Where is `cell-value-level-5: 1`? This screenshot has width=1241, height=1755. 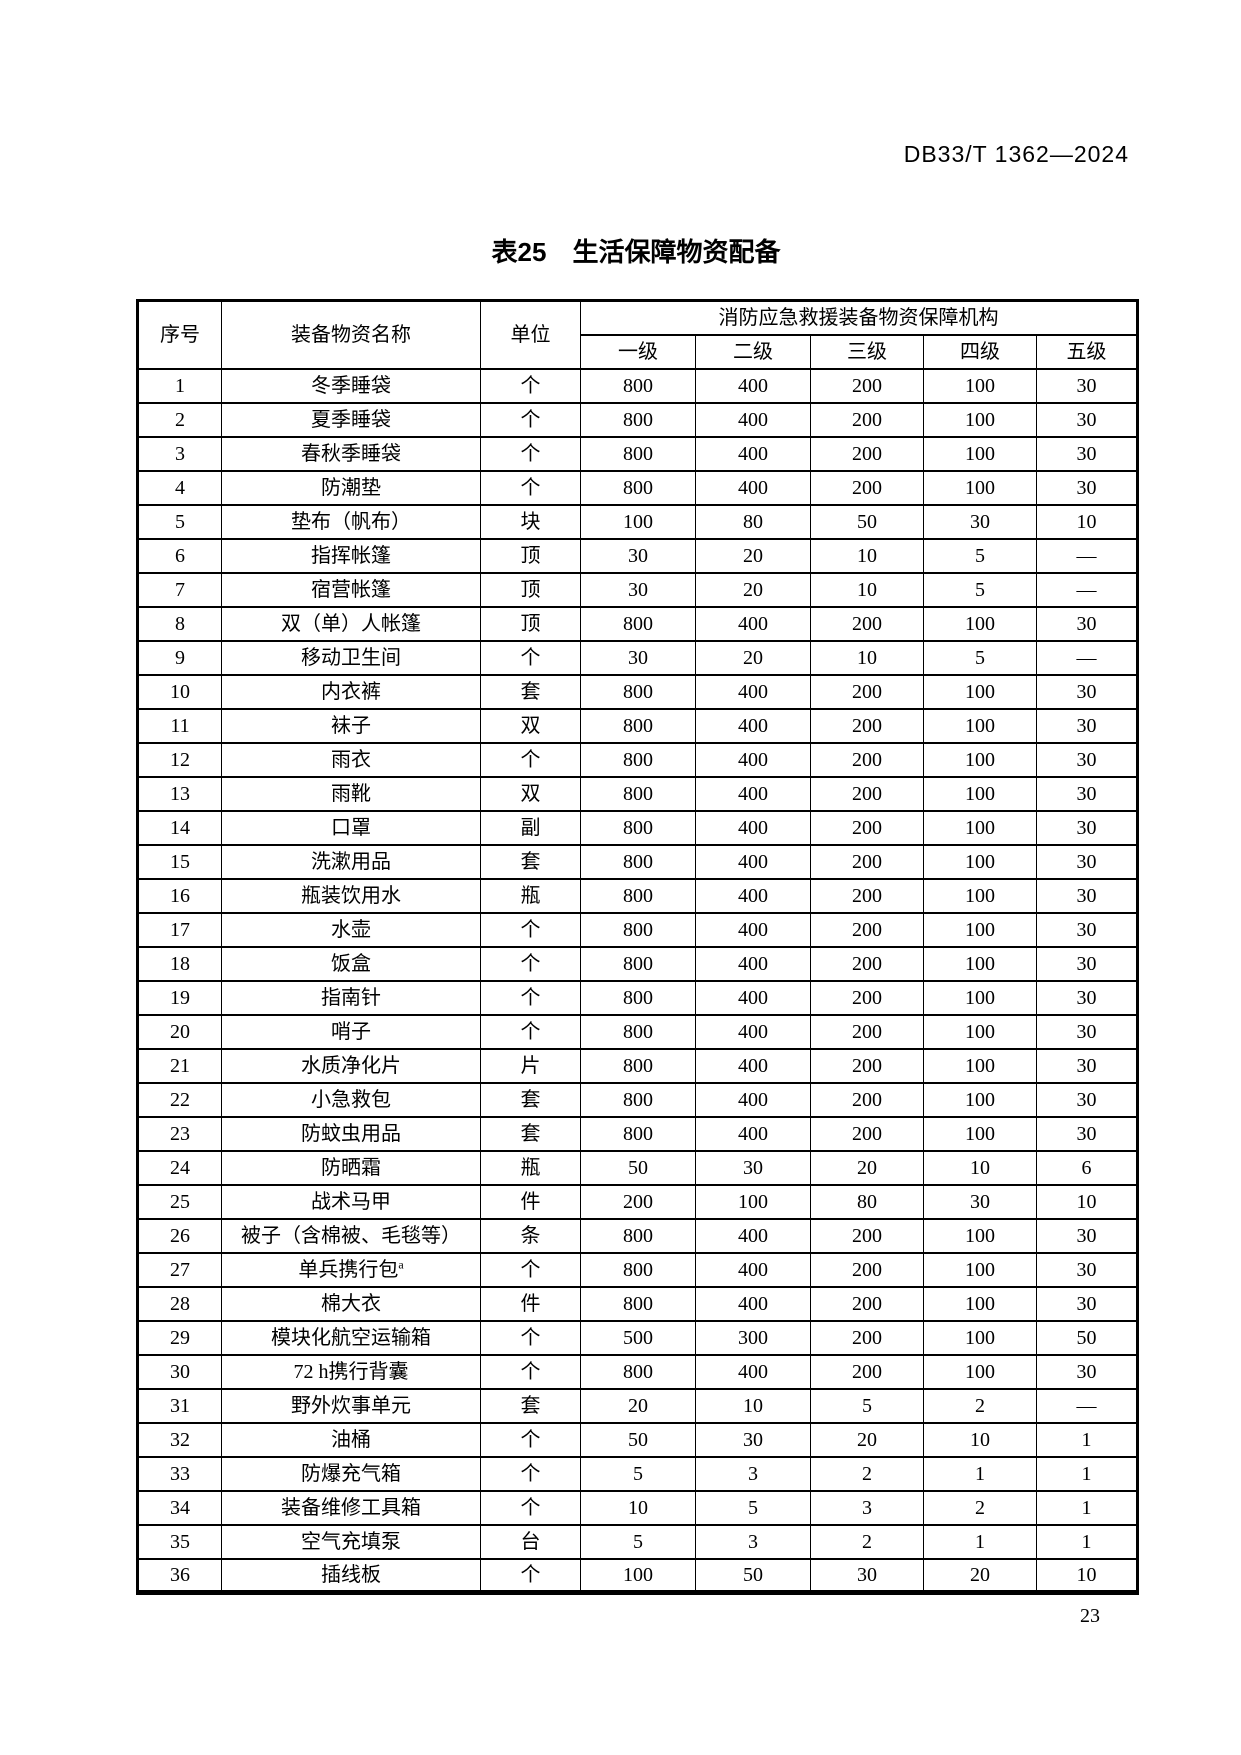 cell-value-level-5: 1 is located at coordinates (1087, 1541).